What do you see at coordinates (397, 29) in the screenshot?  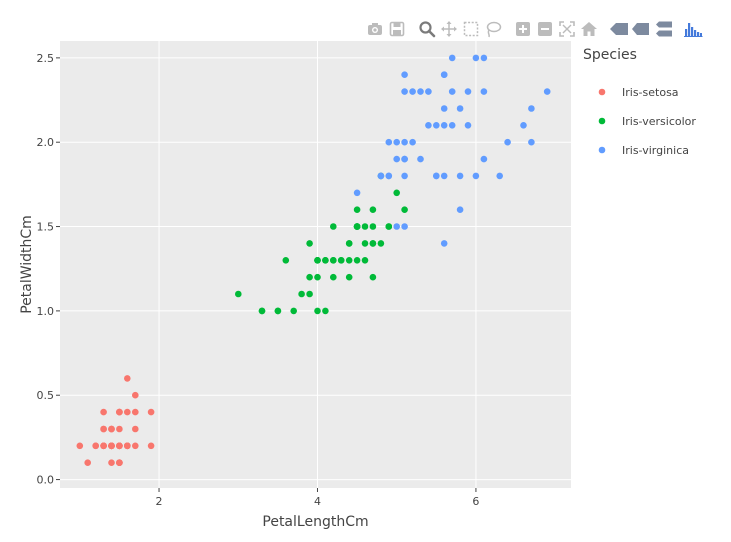 I see `save-button` at bounding box center [397, 29].